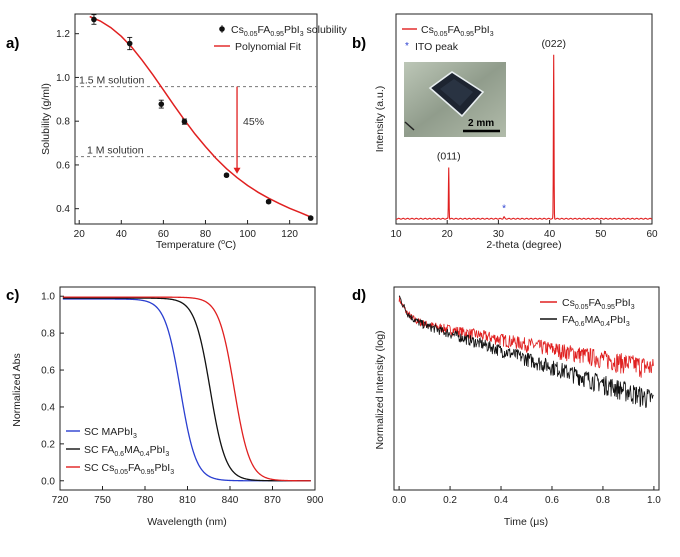  Describe the element at coordinates (526, 522) in the screenshot. I see `panel-d-xlabel: Time (μs)` at that location.